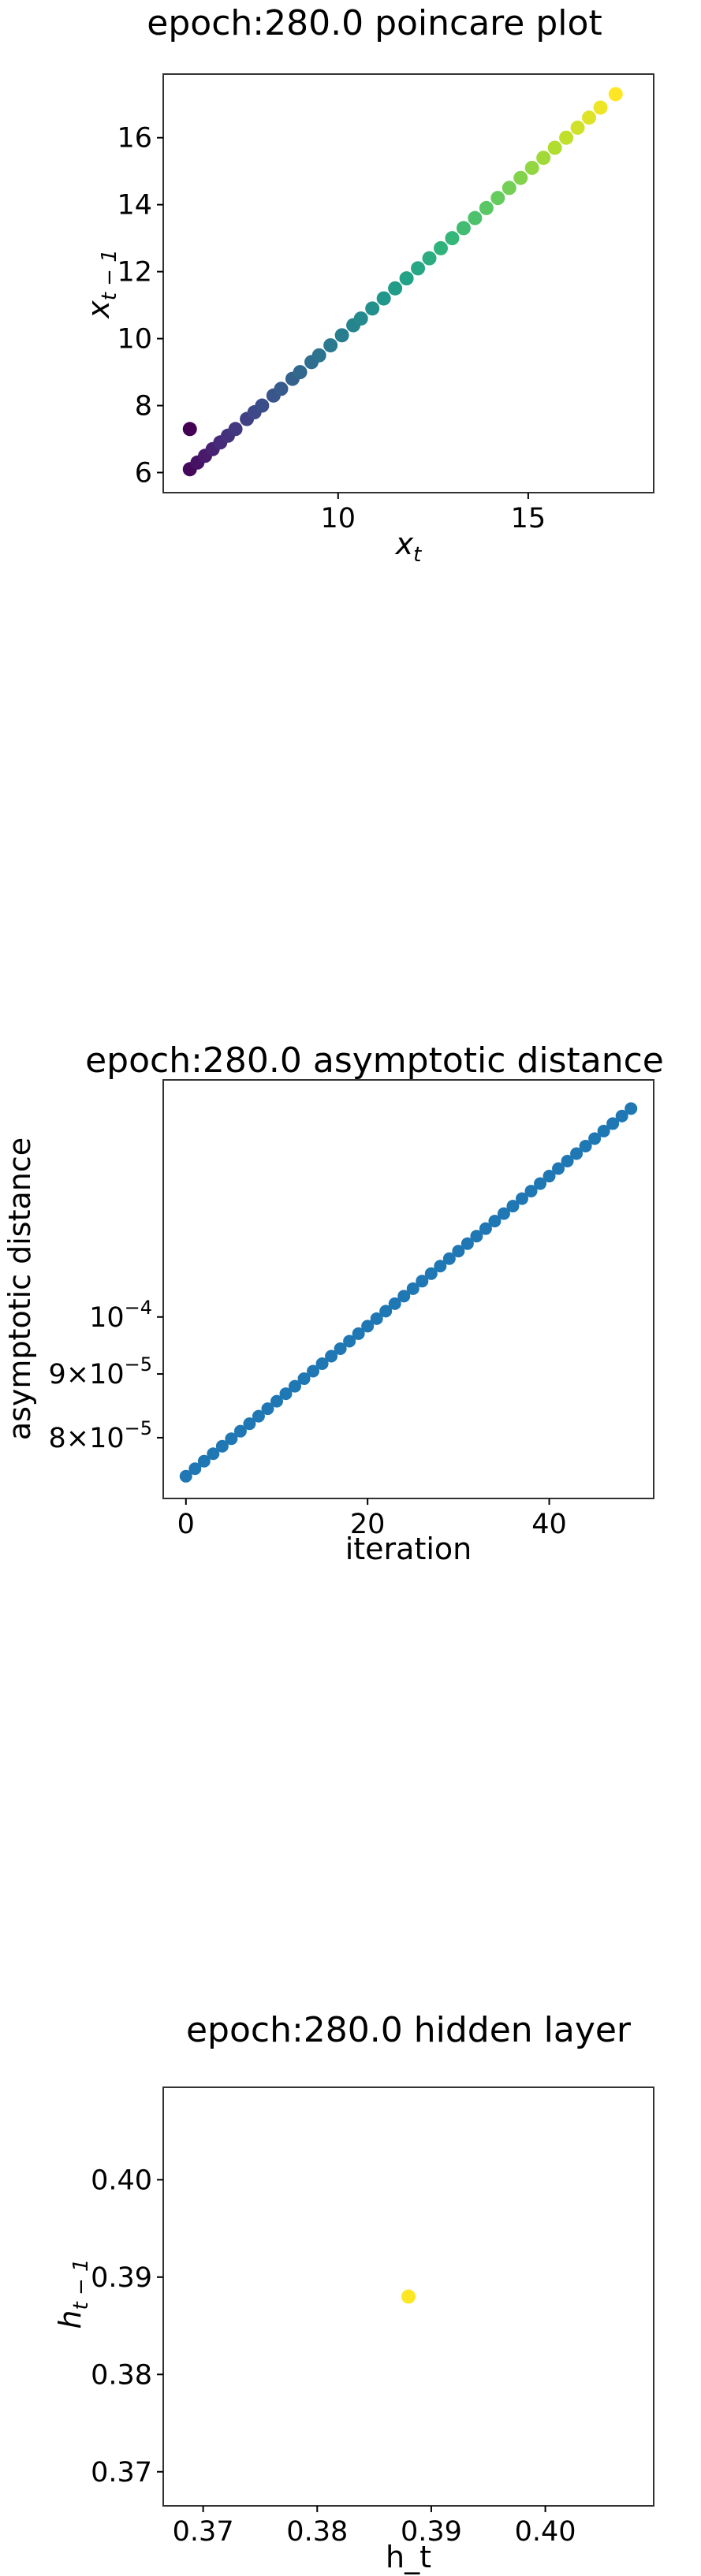 This screenshot has height=2576, width=701. Describe the element at coordinates (409, 2030) in the screenshot. I see `hidden-layer-title: epoch:280.0 hidden layer` at that location.